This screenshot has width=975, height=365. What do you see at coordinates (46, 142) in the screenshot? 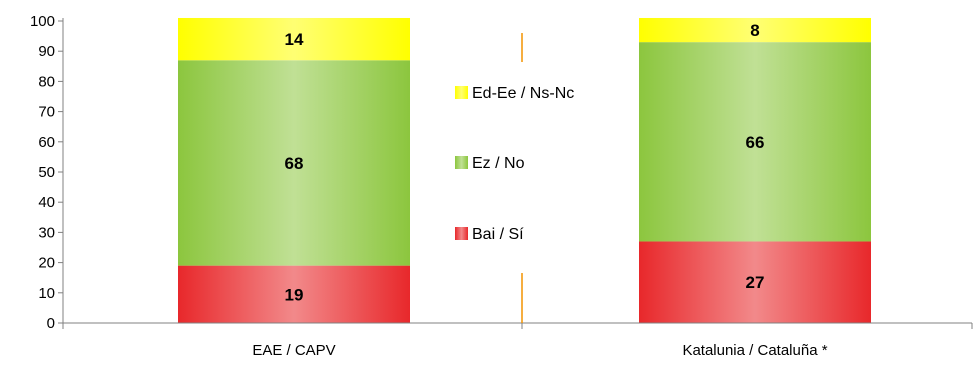
I see `y-tick-label-6: 60` at bounding box center [46, 142].